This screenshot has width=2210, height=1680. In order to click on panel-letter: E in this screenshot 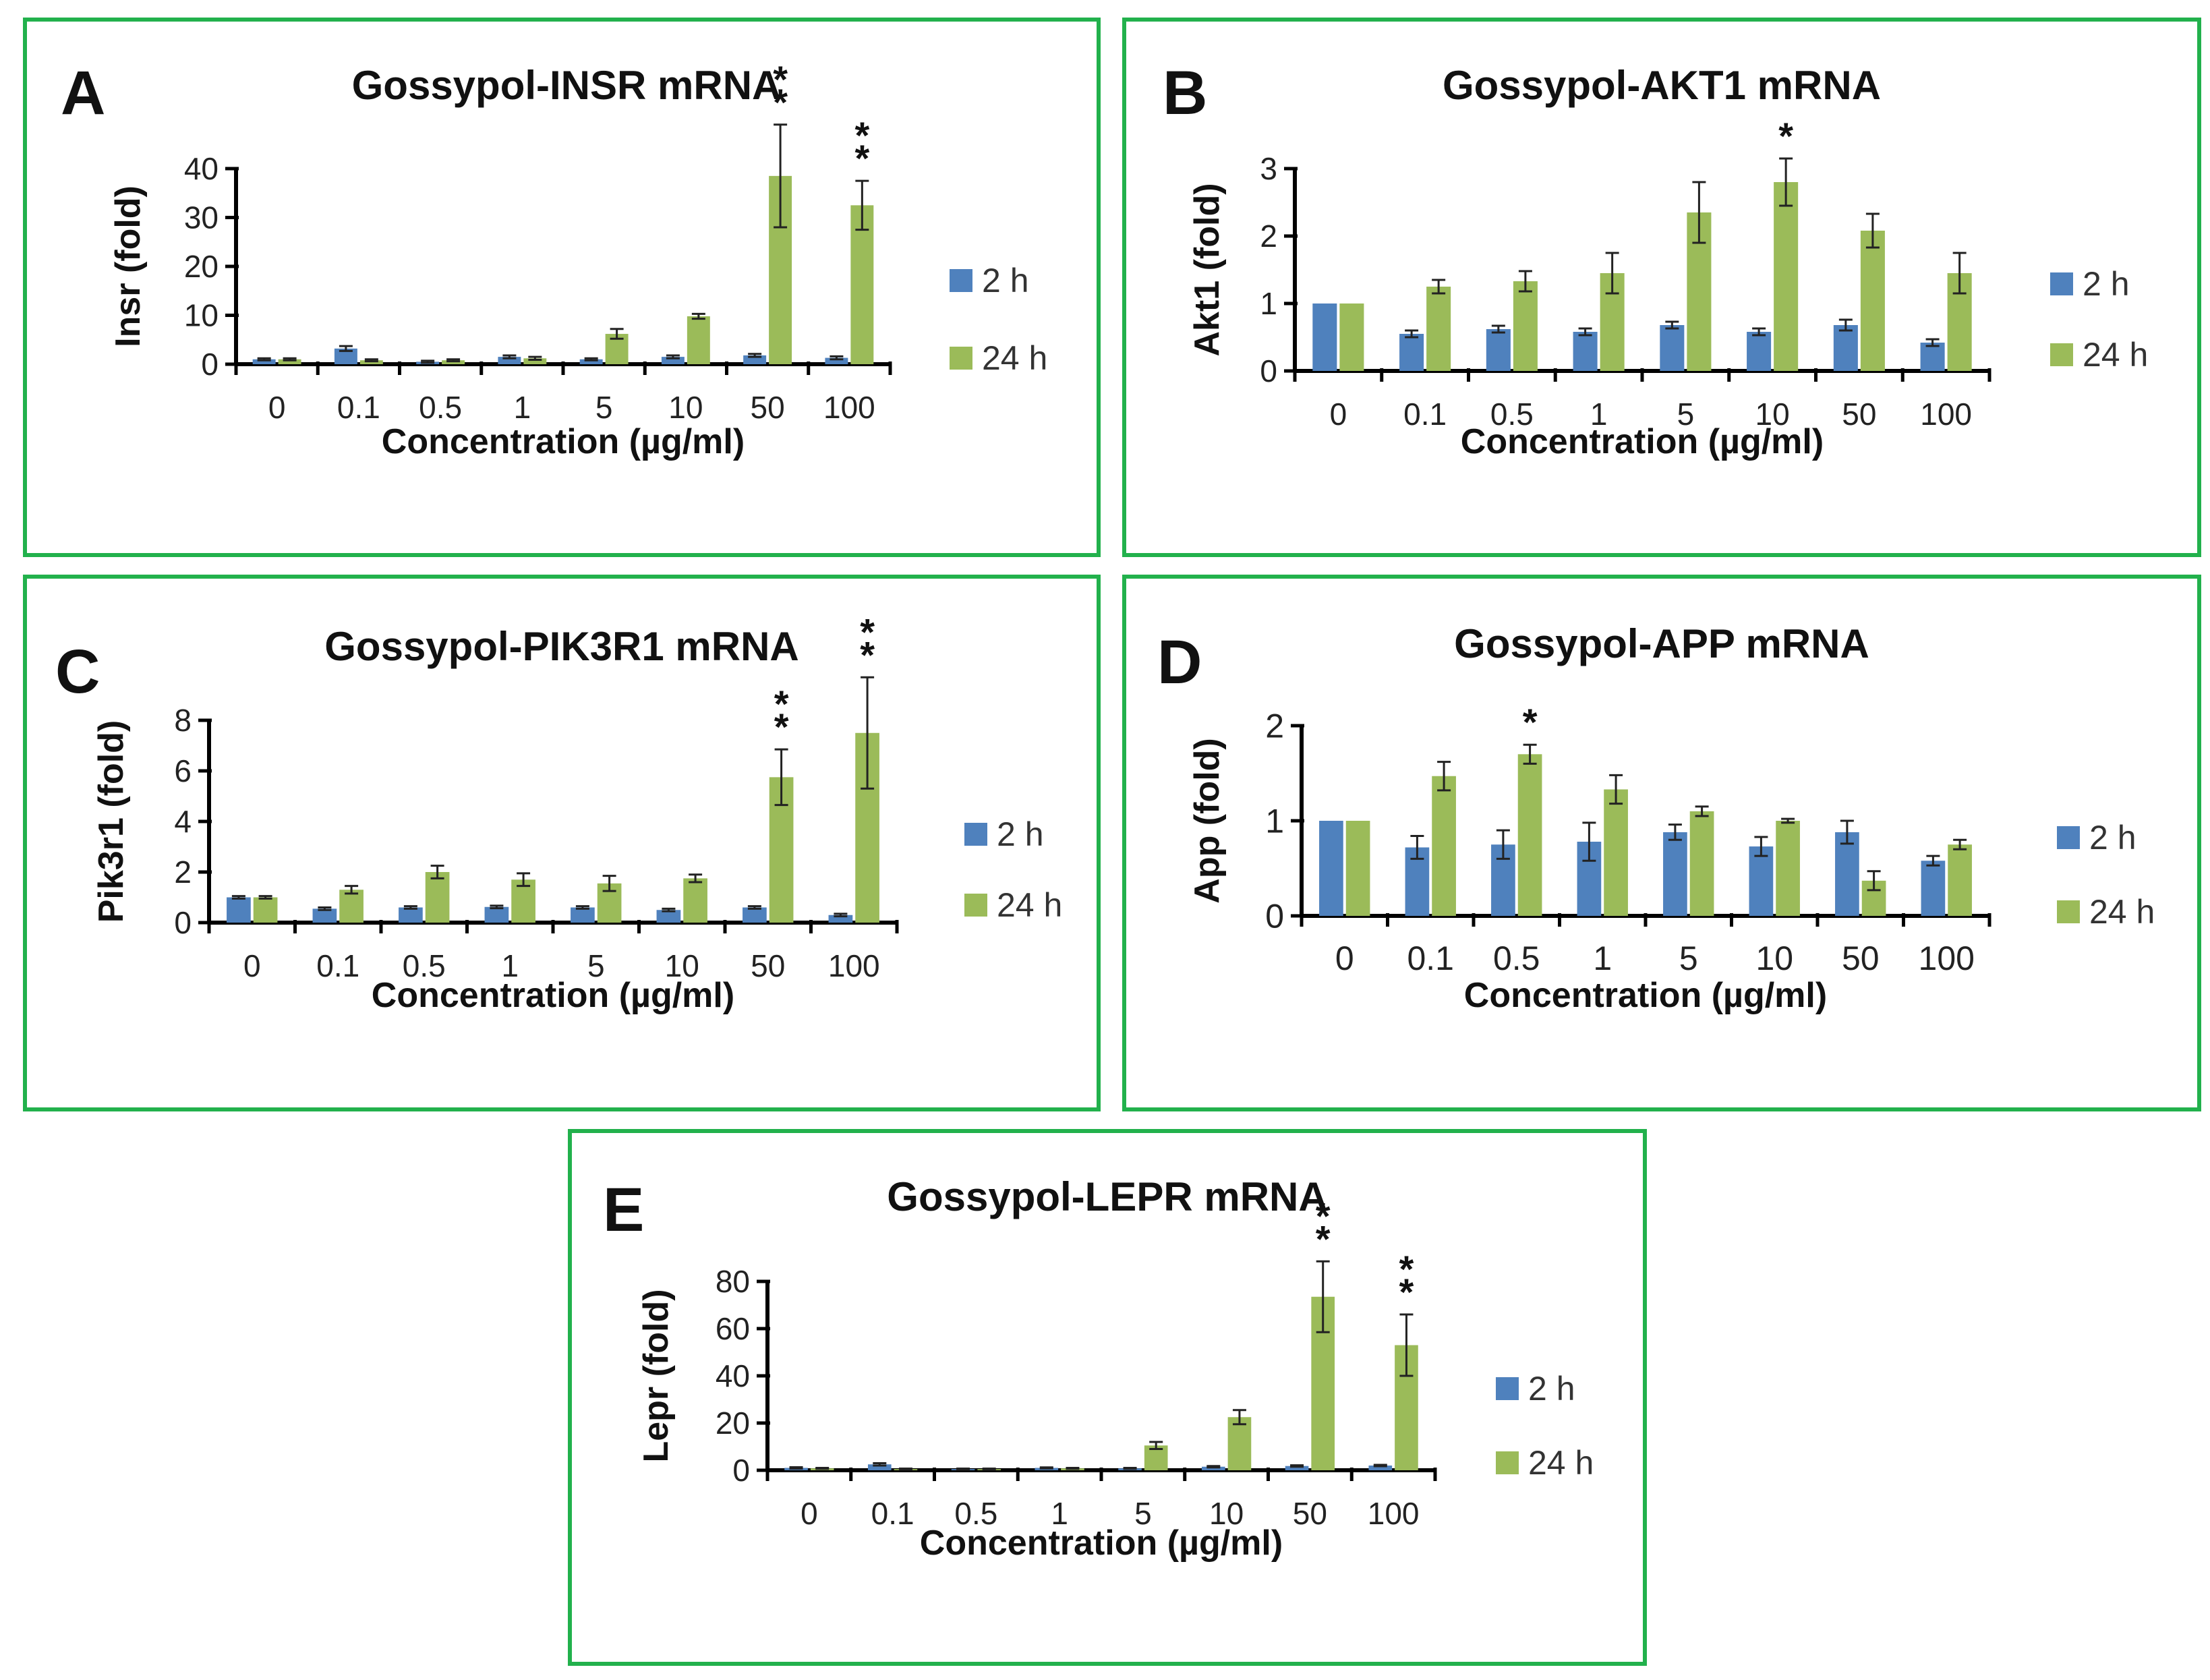, I will do `click(624, 1210)`.